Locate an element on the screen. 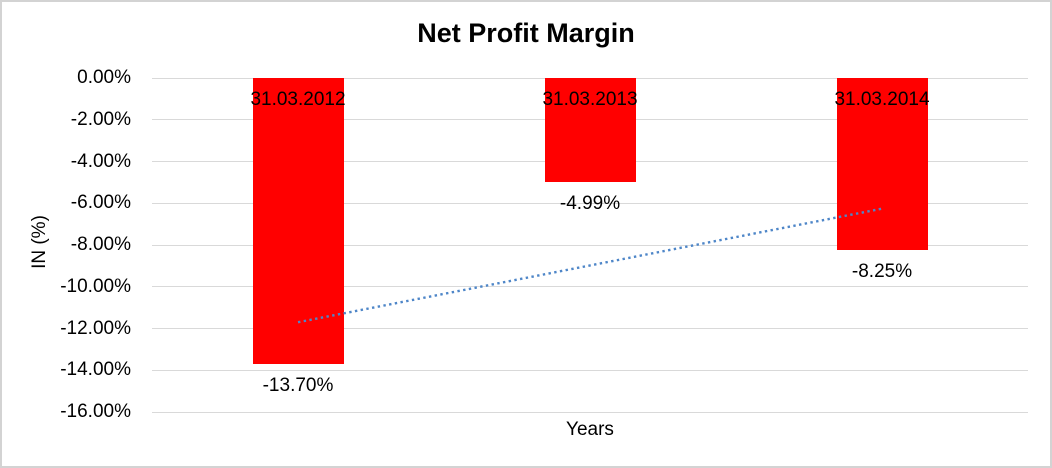 Image resolution: width=1052 pixels, height=468 pixels. chart-title: Net Profit Margin is located at coordinates (526, 33).